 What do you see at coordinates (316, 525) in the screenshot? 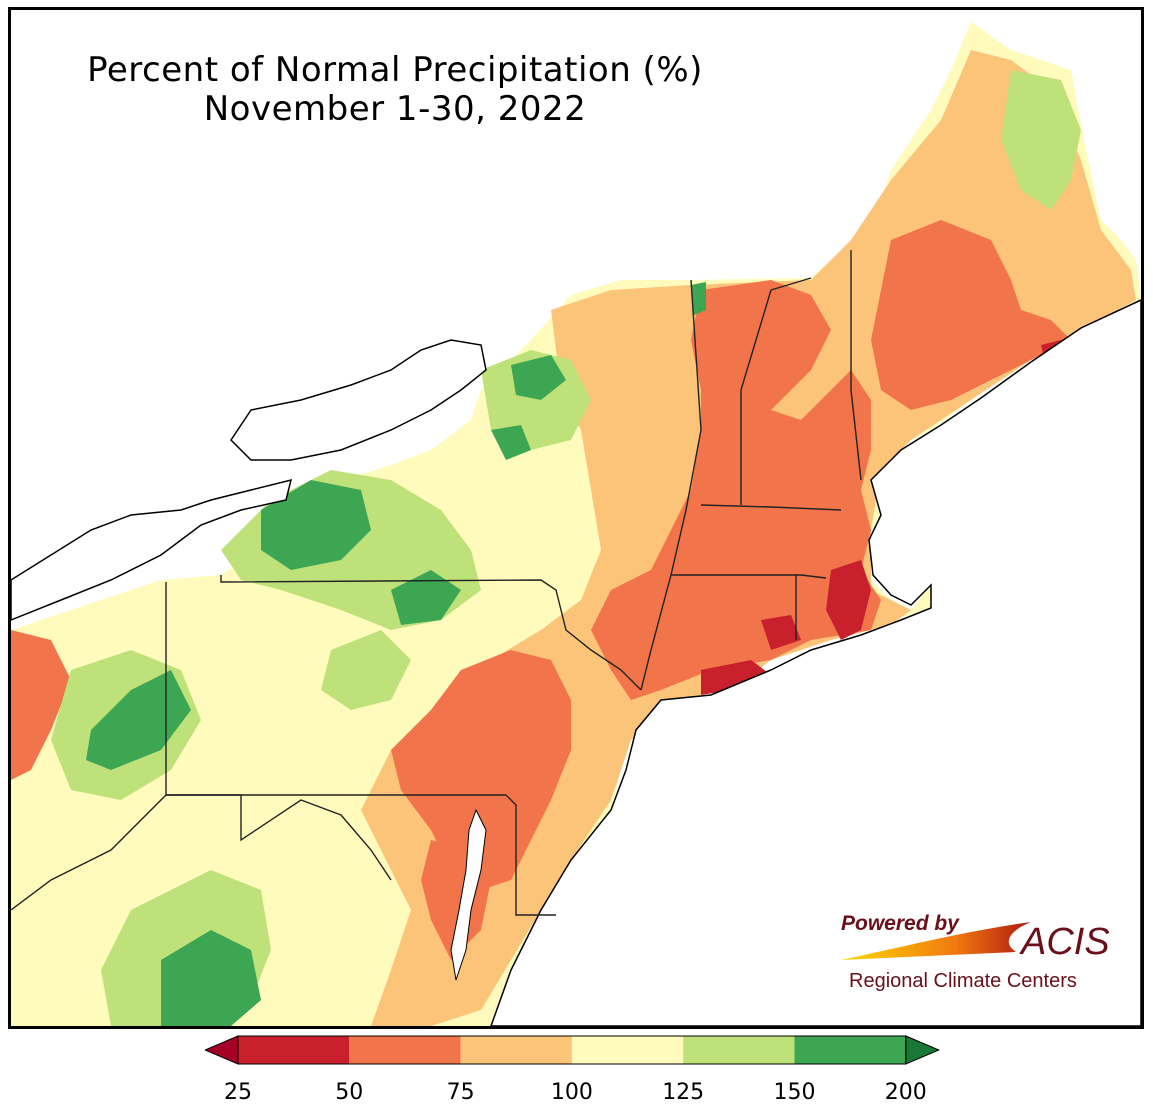
I see `region-150-200-ny` at bounding box center [316, 525].